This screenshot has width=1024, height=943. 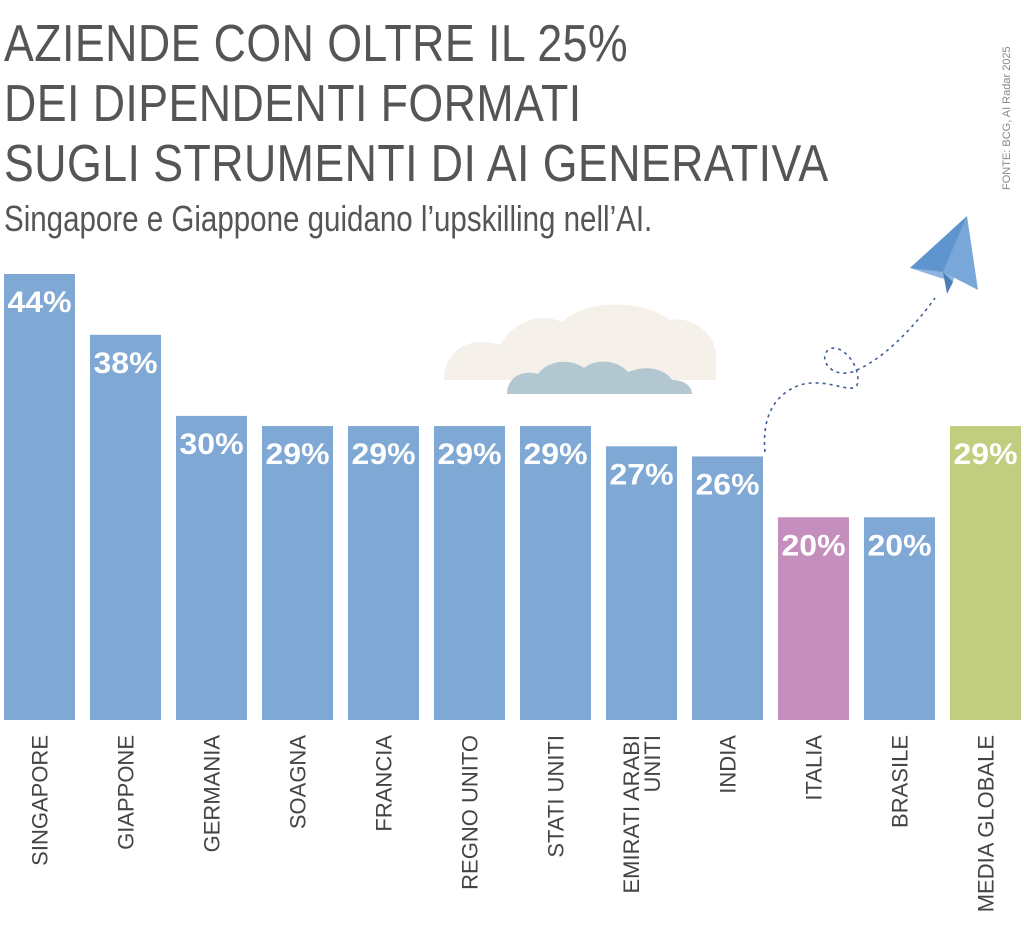 What do you see at coordinates (212, 444) in the screenshot?
I see `bar-value-label-2: 30%` at bounding box center [212, 444].